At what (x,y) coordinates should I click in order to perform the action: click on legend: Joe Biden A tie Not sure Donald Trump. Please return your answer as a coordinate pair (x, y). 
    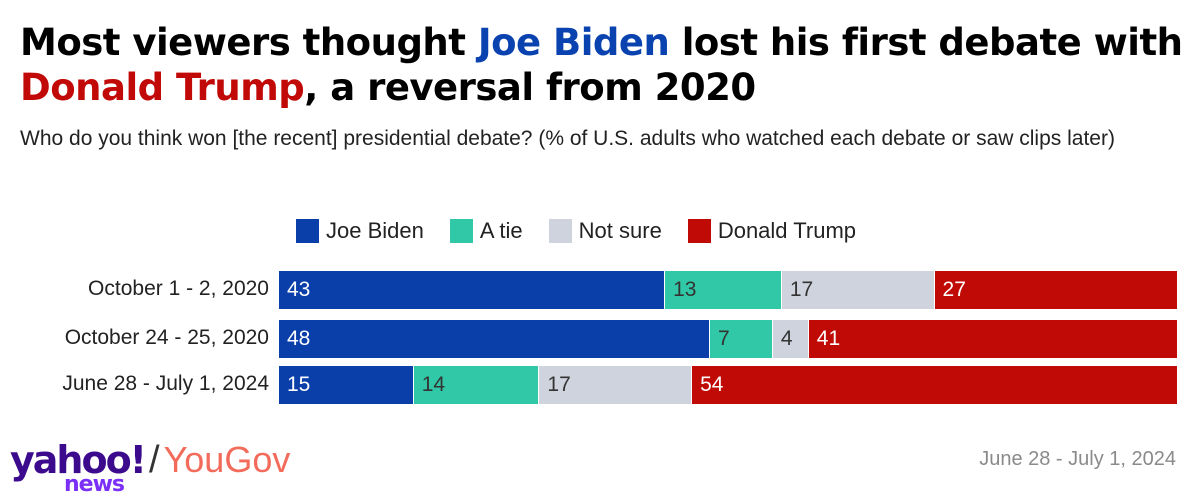
    Looking at the image, I should click on (589, 231).